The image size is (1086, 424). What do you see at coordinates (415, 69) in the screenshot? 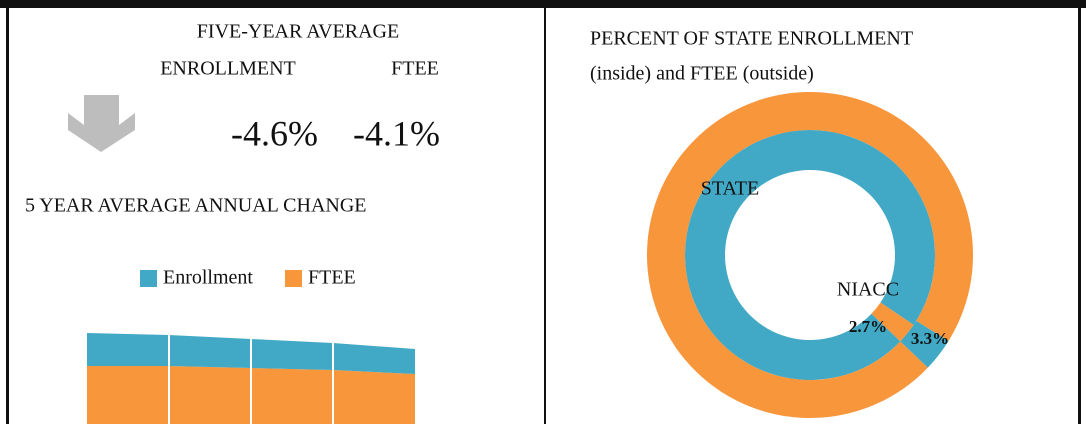
I see `column-label: FTEE` at bounding box center [415, 69].